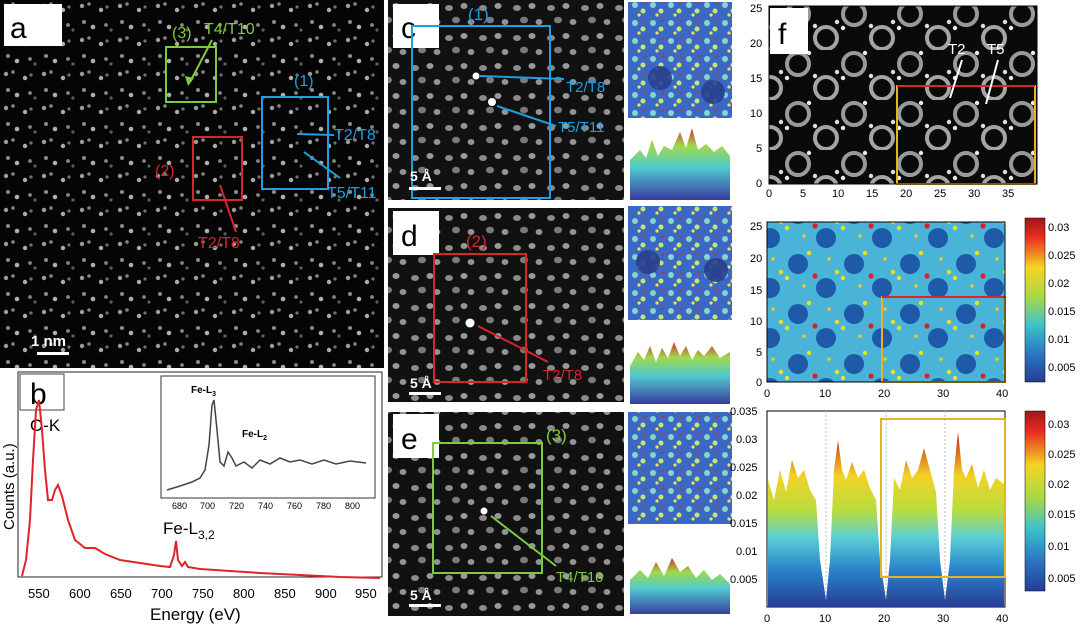 The width and height of the screenshot is (1080, 637). I want to click on panel-d-atom, so click(470, 323).